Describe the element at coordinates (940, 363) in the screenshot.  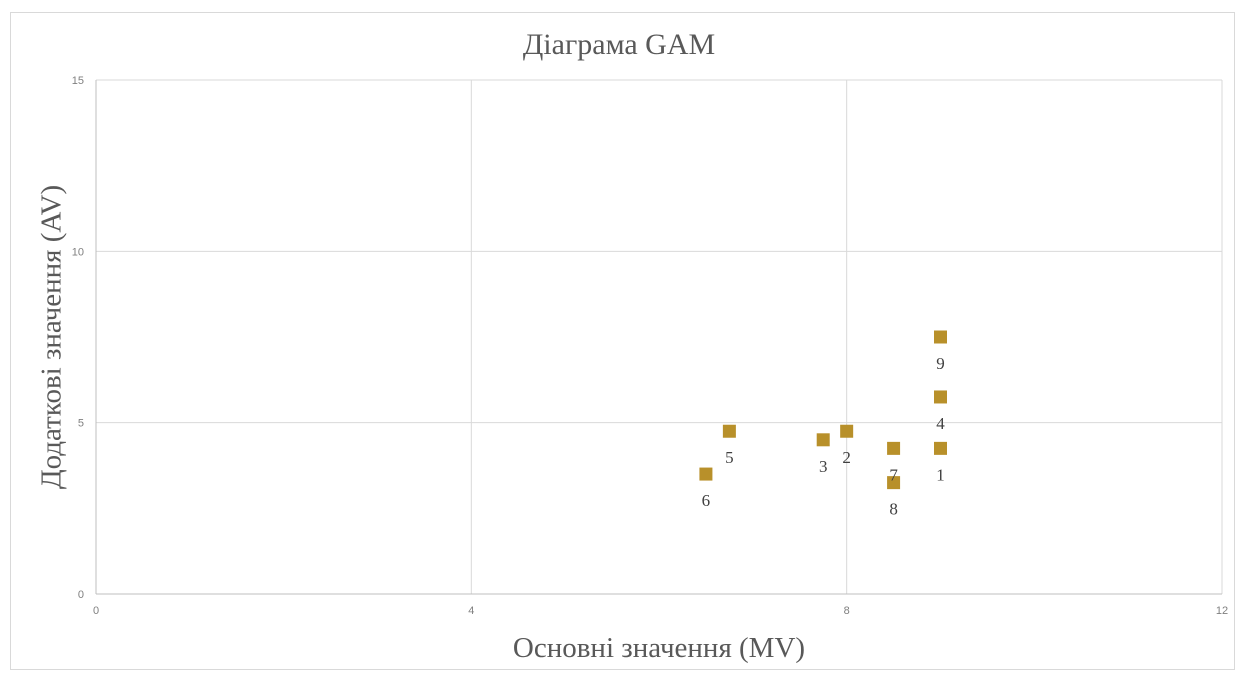
I see `data-label: 9` at that location.